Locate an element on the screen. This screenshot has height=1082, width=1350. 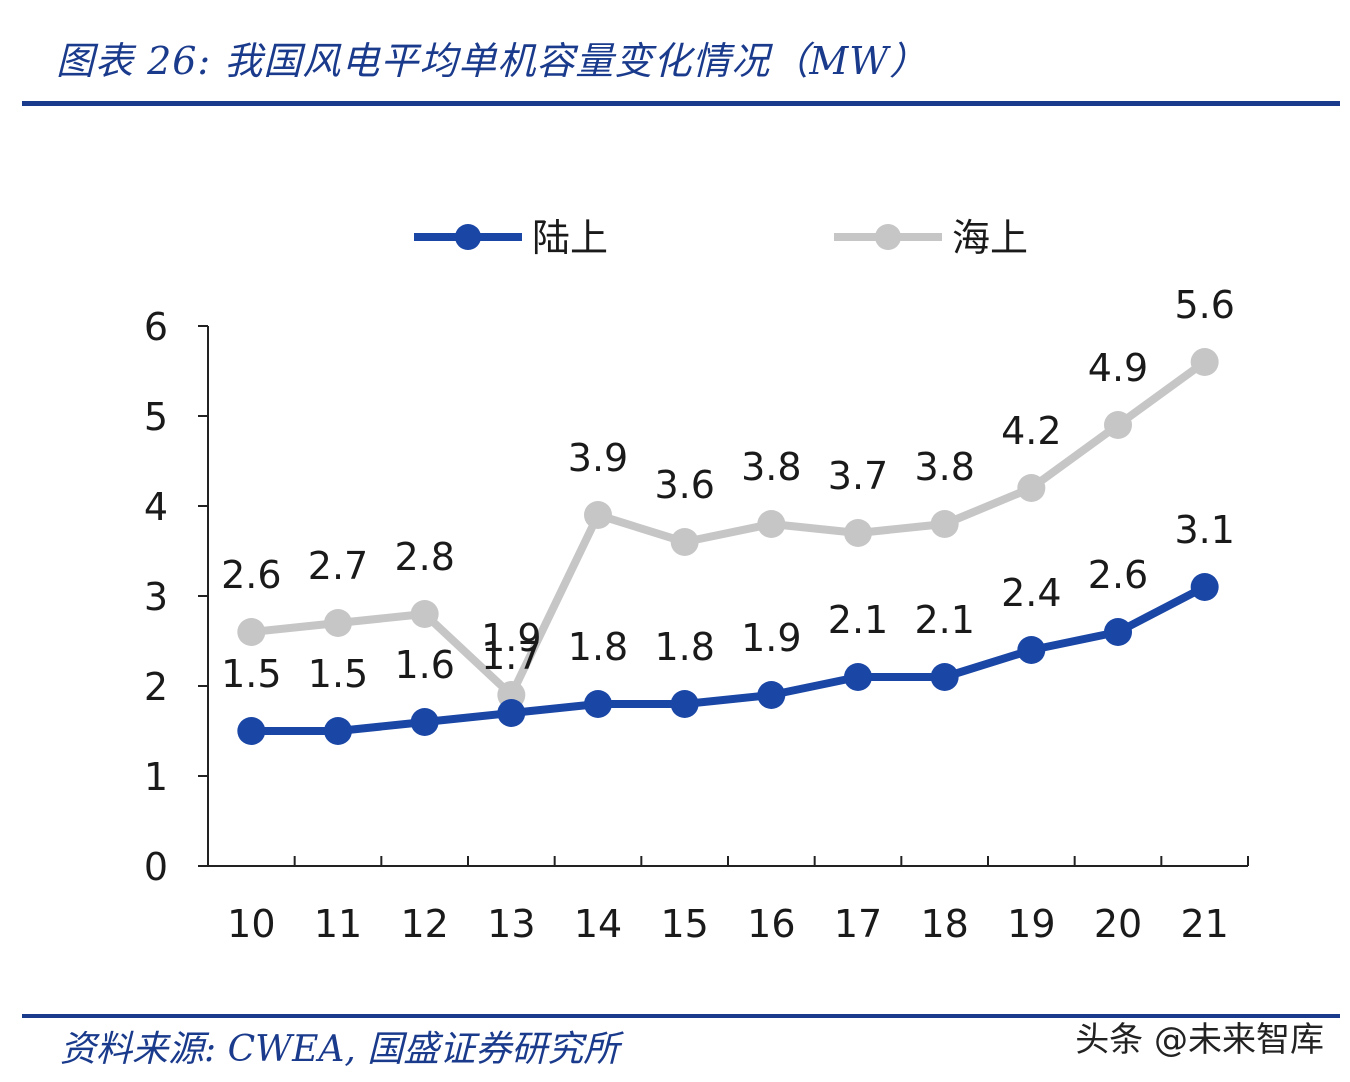
watermark: 头条 @未来智库 is located at coordinates (1199, 1040).